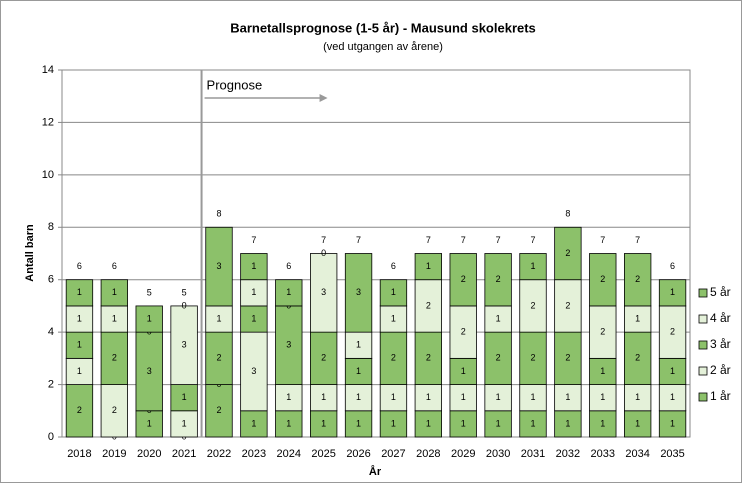  What do you see at coordinates (219, 454) in the screenshot?
I see `x-tick-label: 2022` at bounding box center [219, 454].